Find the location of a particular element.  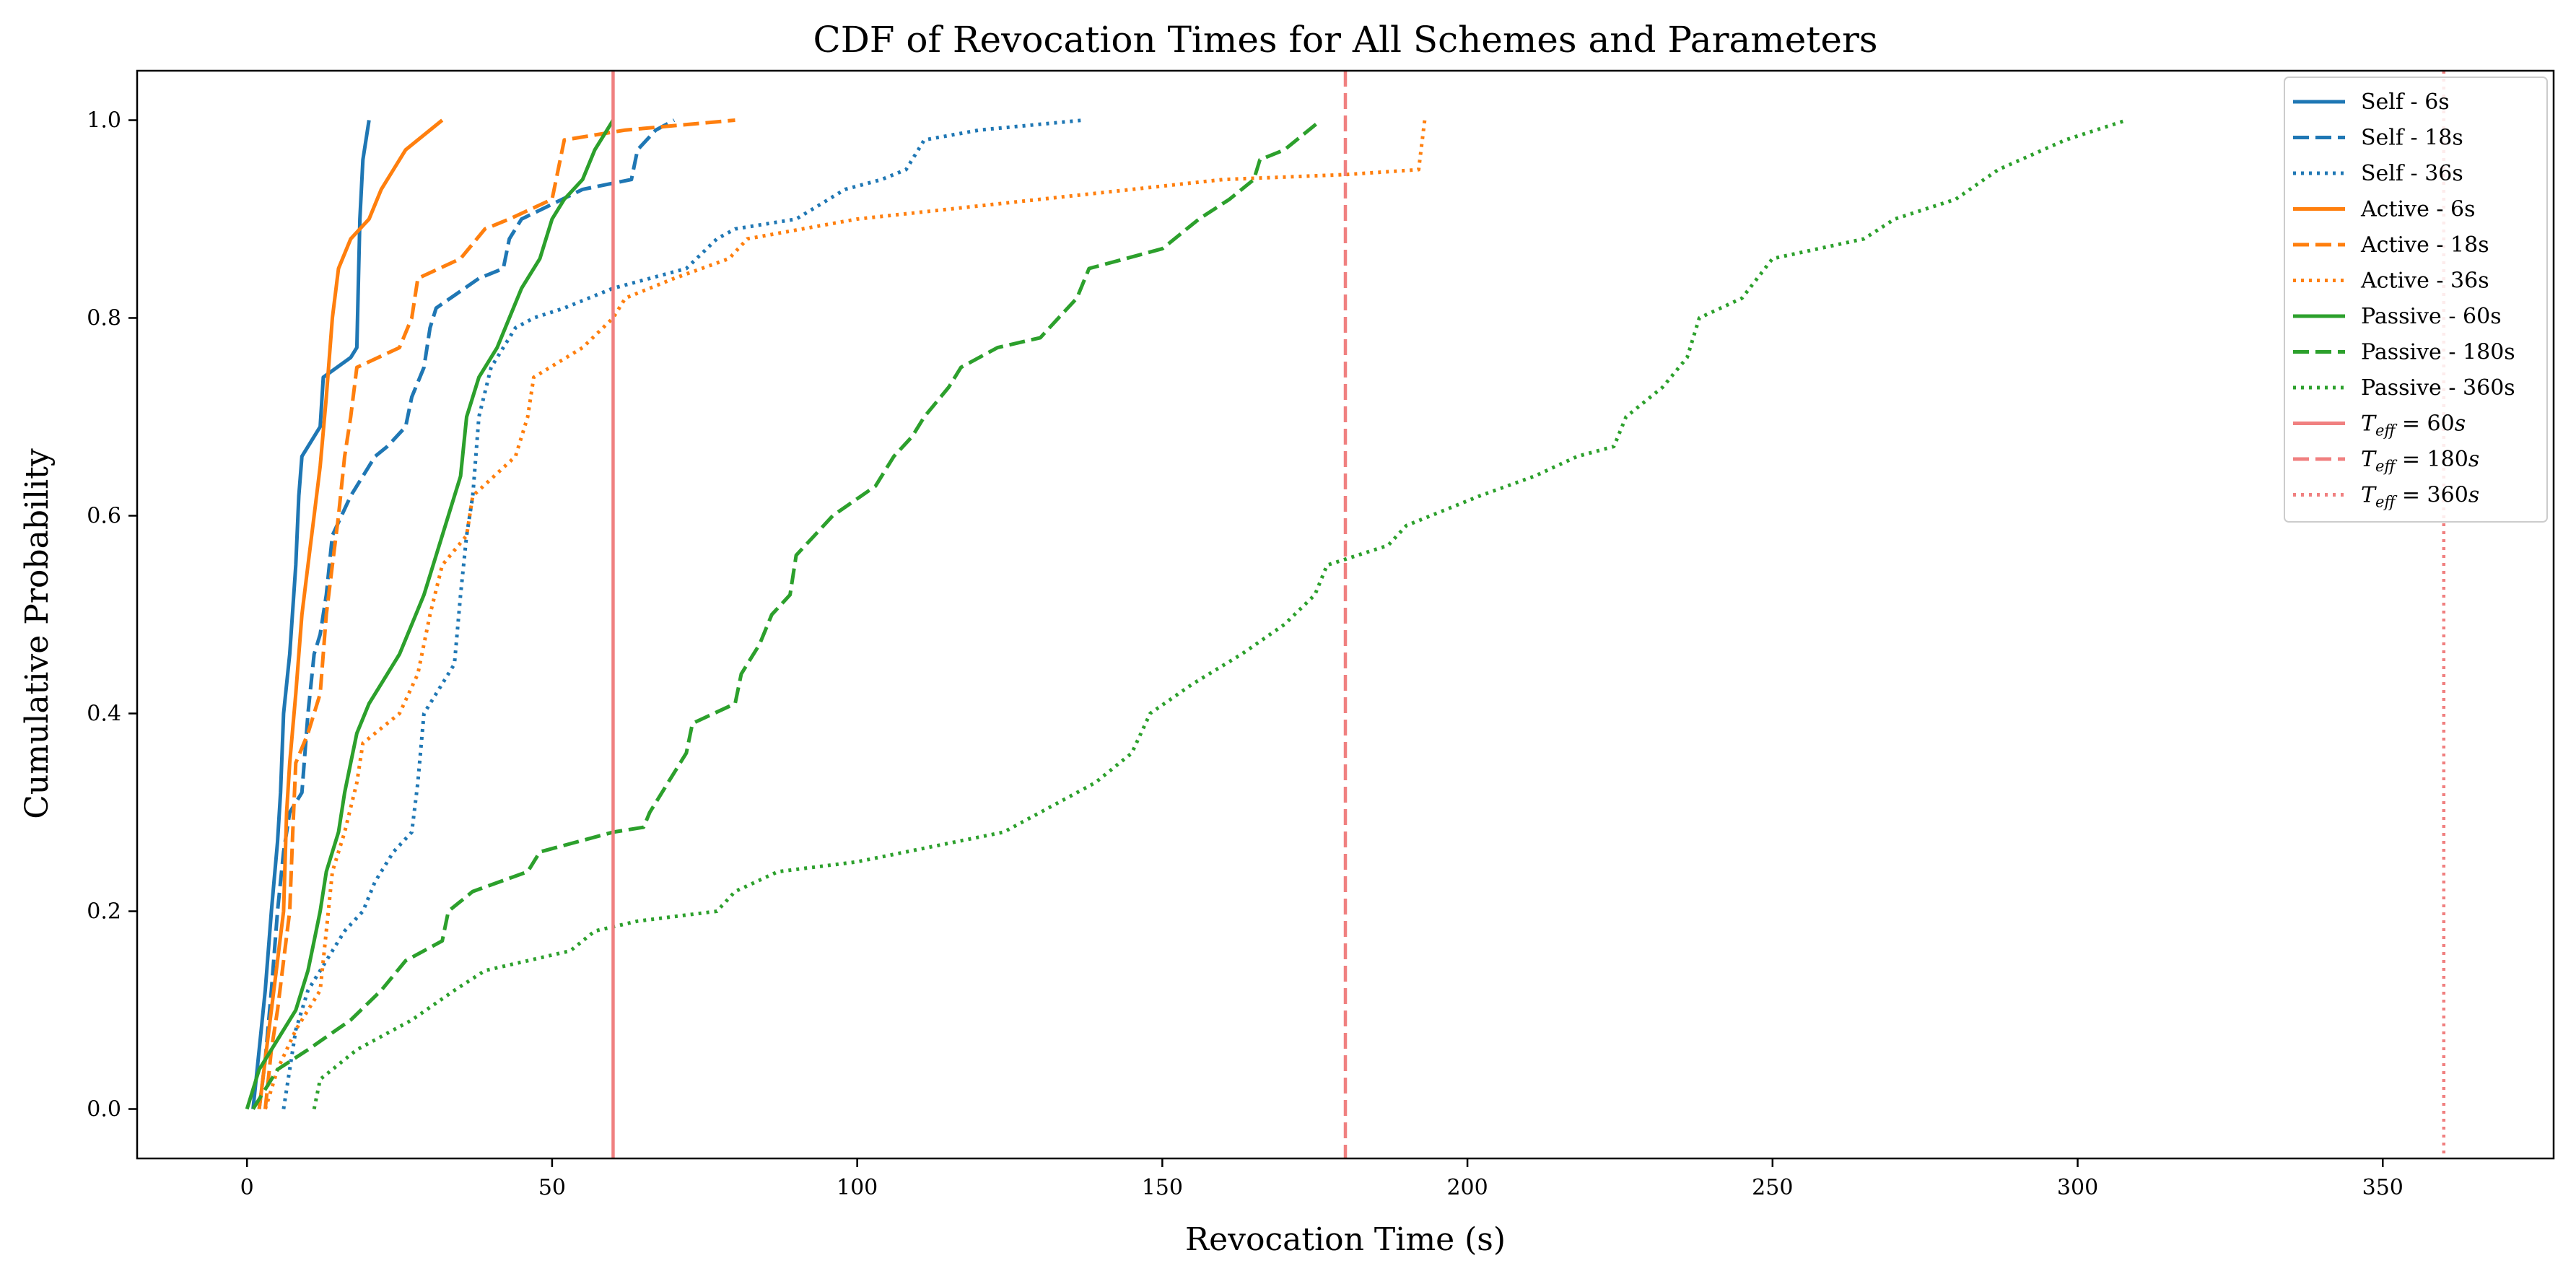

x-tick-label: 350 is located at coordinates (2382, 1187).